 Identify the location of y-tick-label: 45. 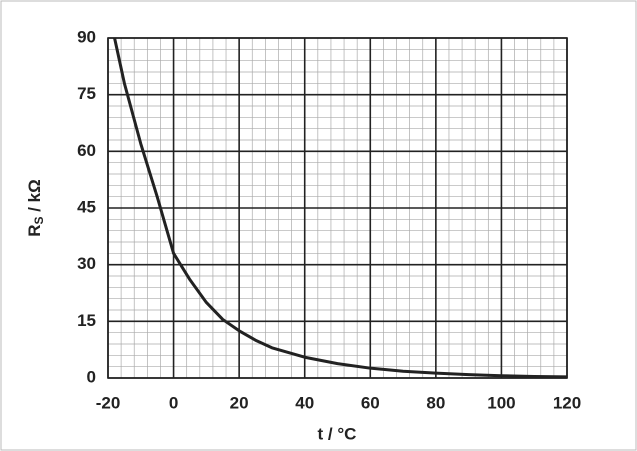
(86, 206).